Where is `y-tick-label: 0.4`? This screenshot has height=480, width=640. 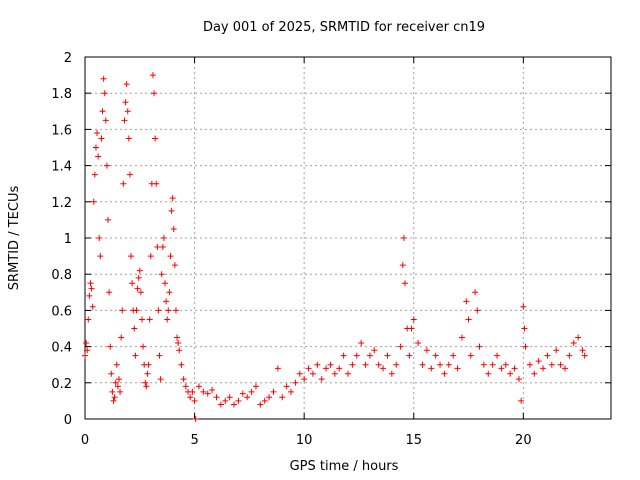
y-tick-label: 0.4 is located at coordinates (61, 348).